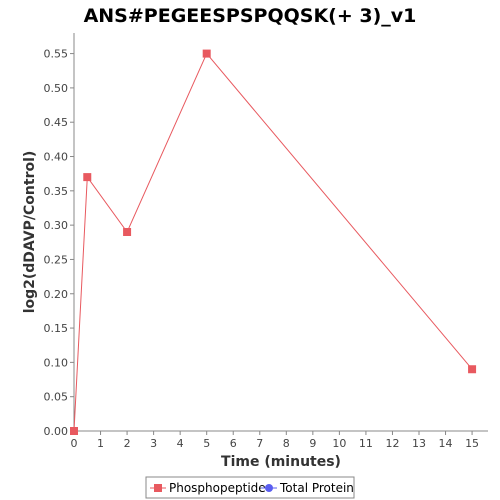 This screenshot has height=500, width=500. What do you see at coordinates (158, 488) in the screenshot?
I see `legend-marker-square` at bounding box center [158, 488].